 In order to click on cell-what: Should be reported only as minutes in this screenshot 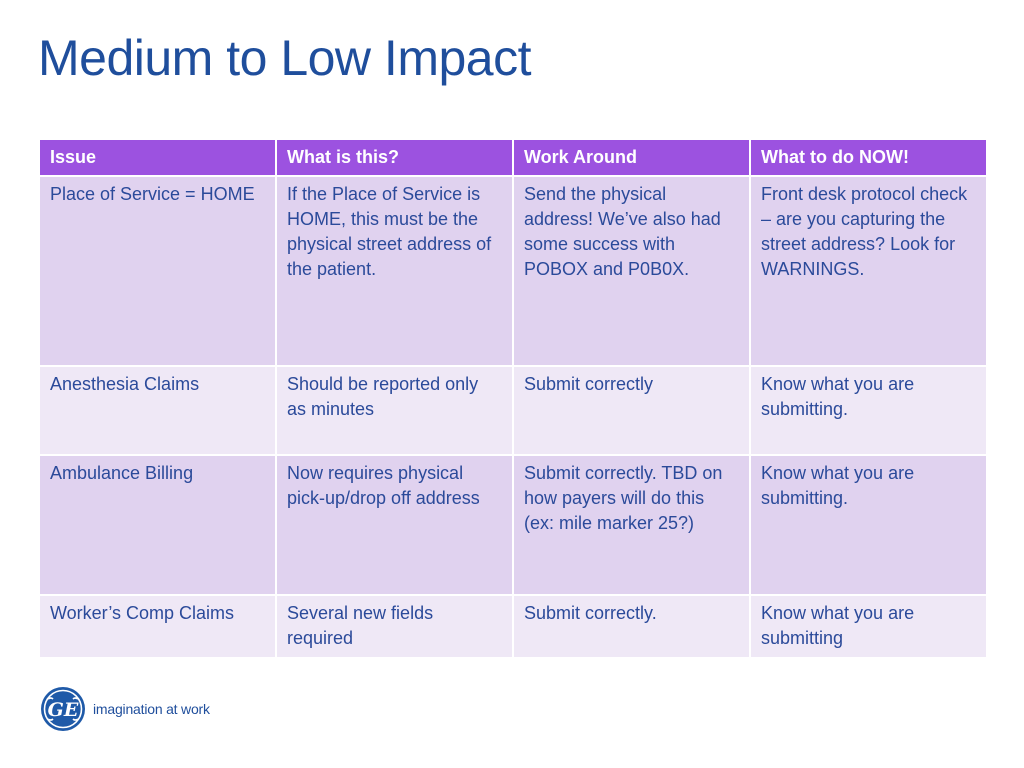, I will do `click(394, 410)`.